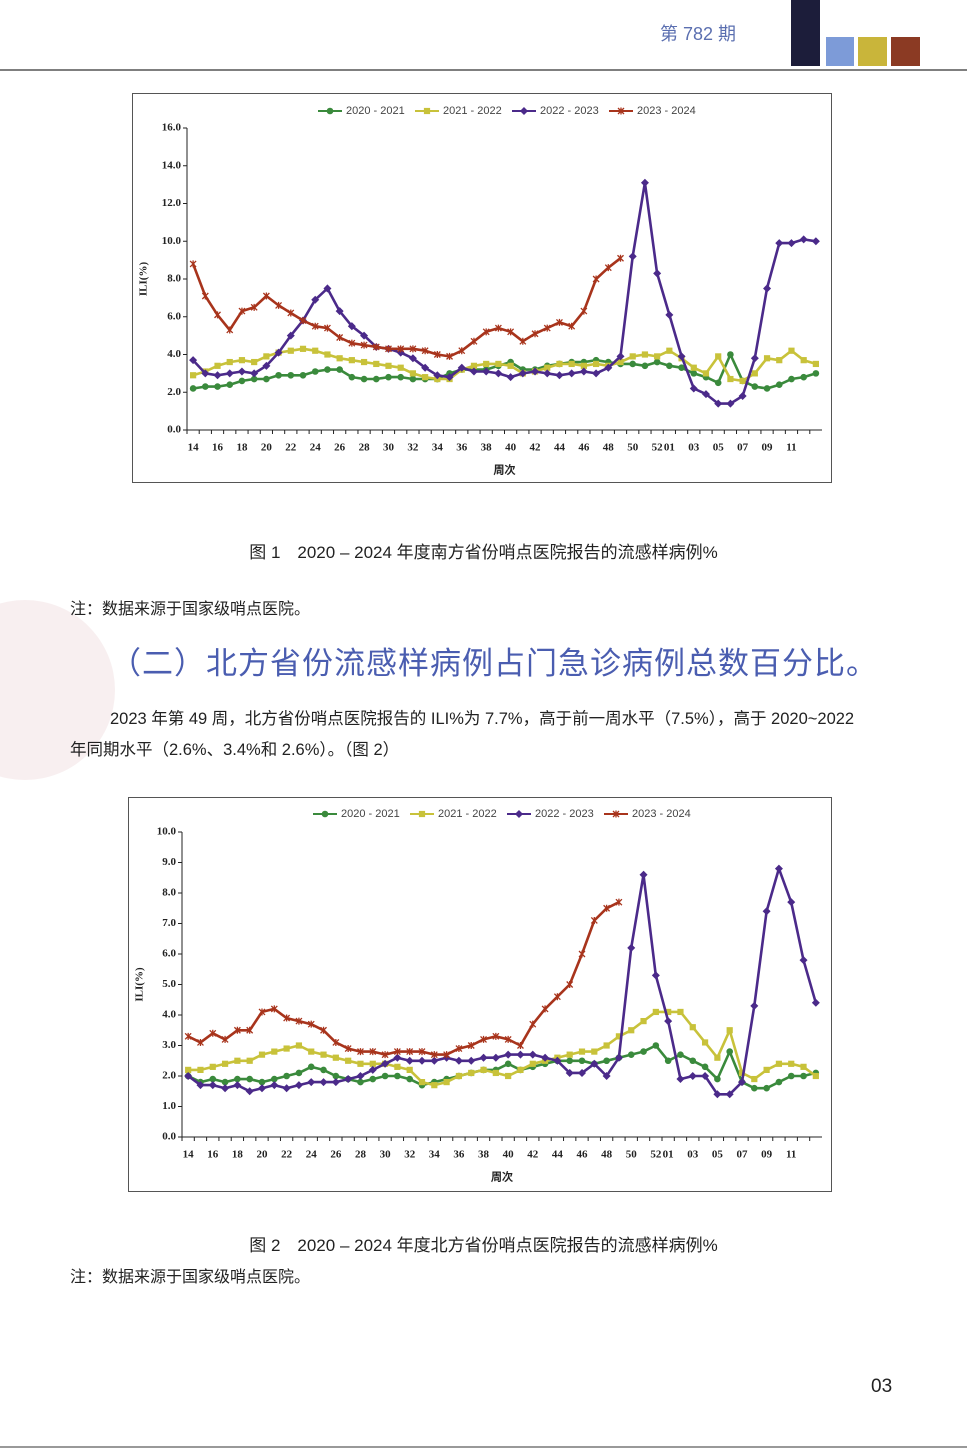 Image resolution: width=967 pixels, height=1450 pixels. What do you see at coordinates (805, 33) in the screenshot?
I see `header-block` at bounding box center [805, 33].